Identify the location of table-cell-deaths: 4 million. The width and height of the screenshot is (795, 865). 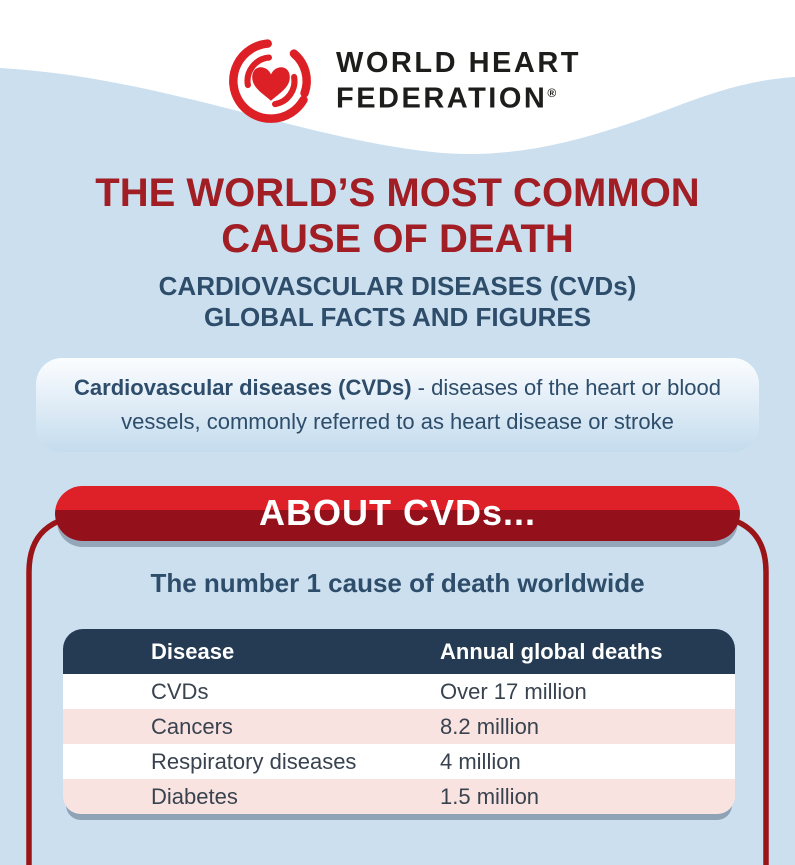
(480, 761).